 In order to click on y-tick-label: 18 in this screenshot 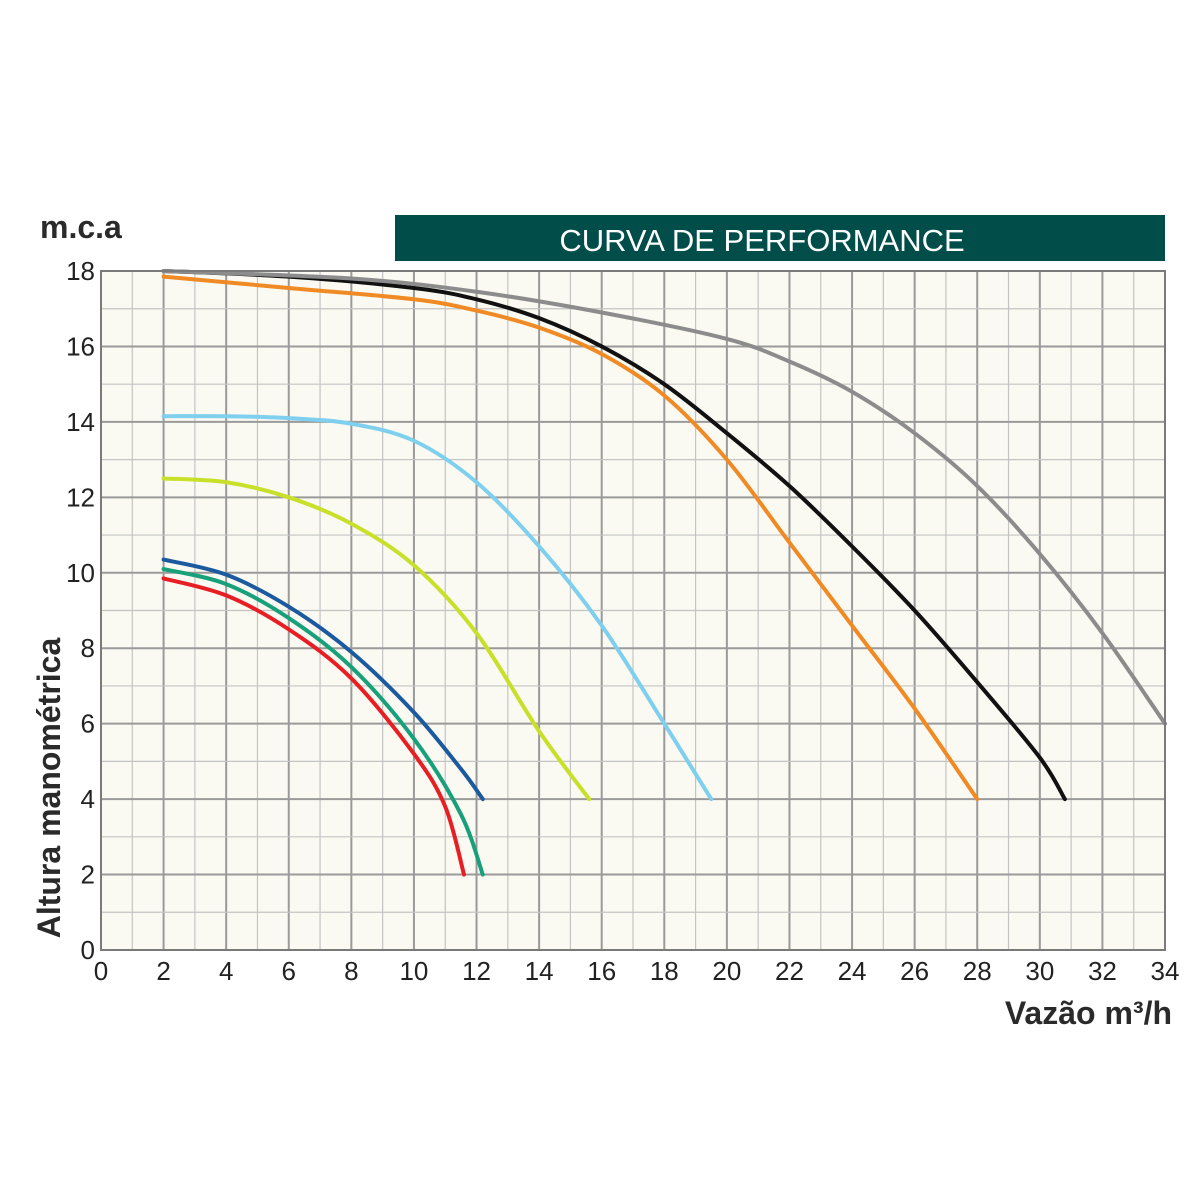, I will do `click(80, 271)`.